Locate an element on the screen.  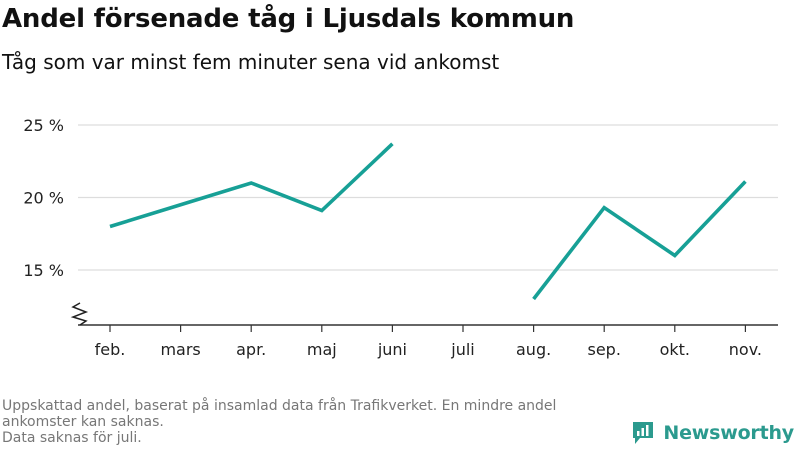
x-tick-label: juni is located at coordinates (392, 349).